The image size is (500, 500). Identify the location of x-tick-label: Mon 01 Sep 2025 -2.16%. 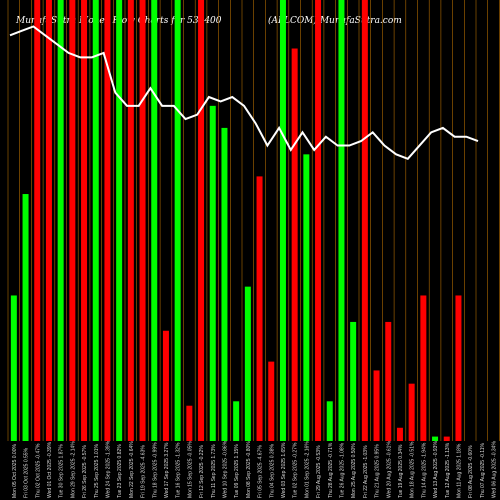
(307, 469).